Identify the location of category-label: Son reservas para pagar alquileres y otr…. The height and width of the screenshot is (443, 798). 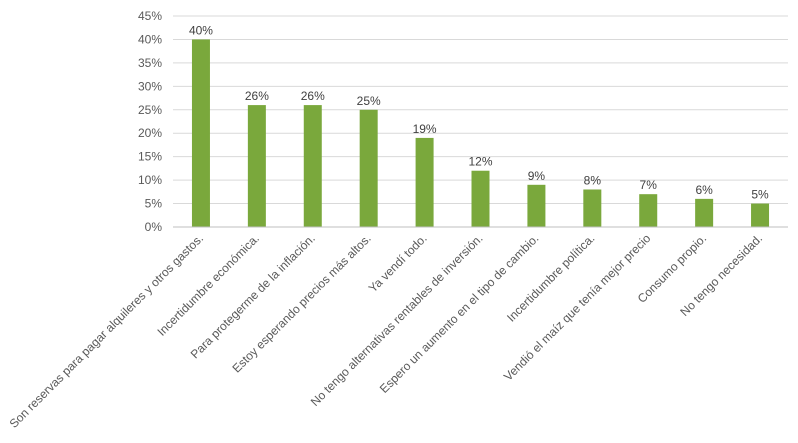
(107, 331).